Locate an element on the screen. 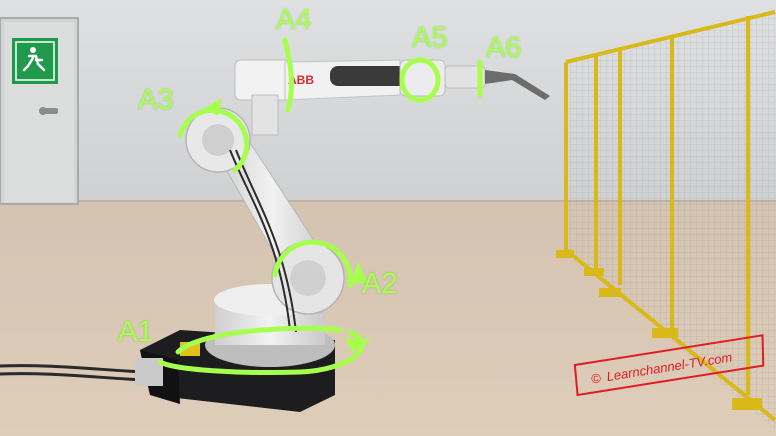  a4-rotation-arrow is located at coordinates (288, 75).